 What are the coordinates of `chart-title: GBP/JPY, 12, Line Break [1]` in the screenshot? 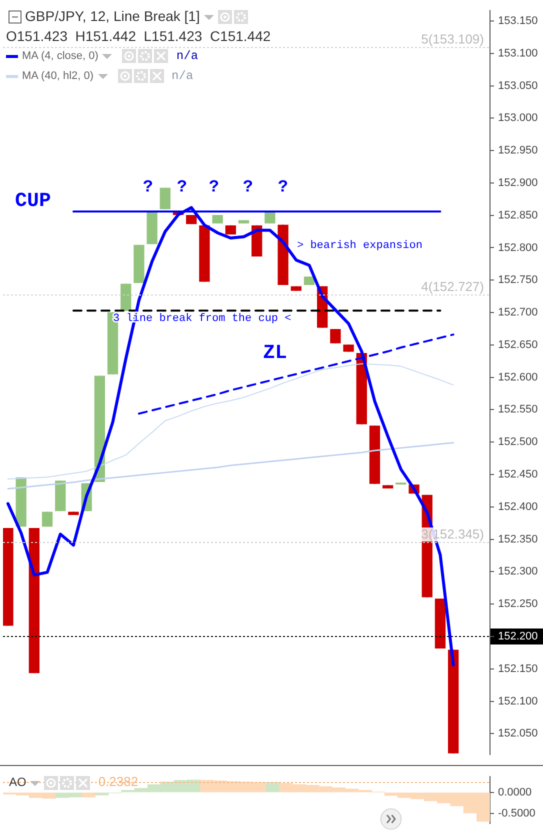 It's located at (112, 16).